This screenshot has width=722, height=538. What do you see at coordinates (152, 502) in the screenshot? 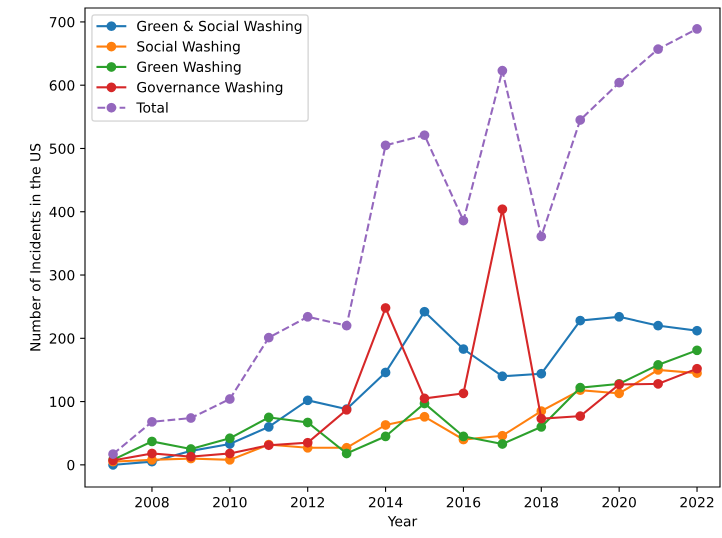
I see `x-tick-label: 2008` at bounding box center [152, 502].